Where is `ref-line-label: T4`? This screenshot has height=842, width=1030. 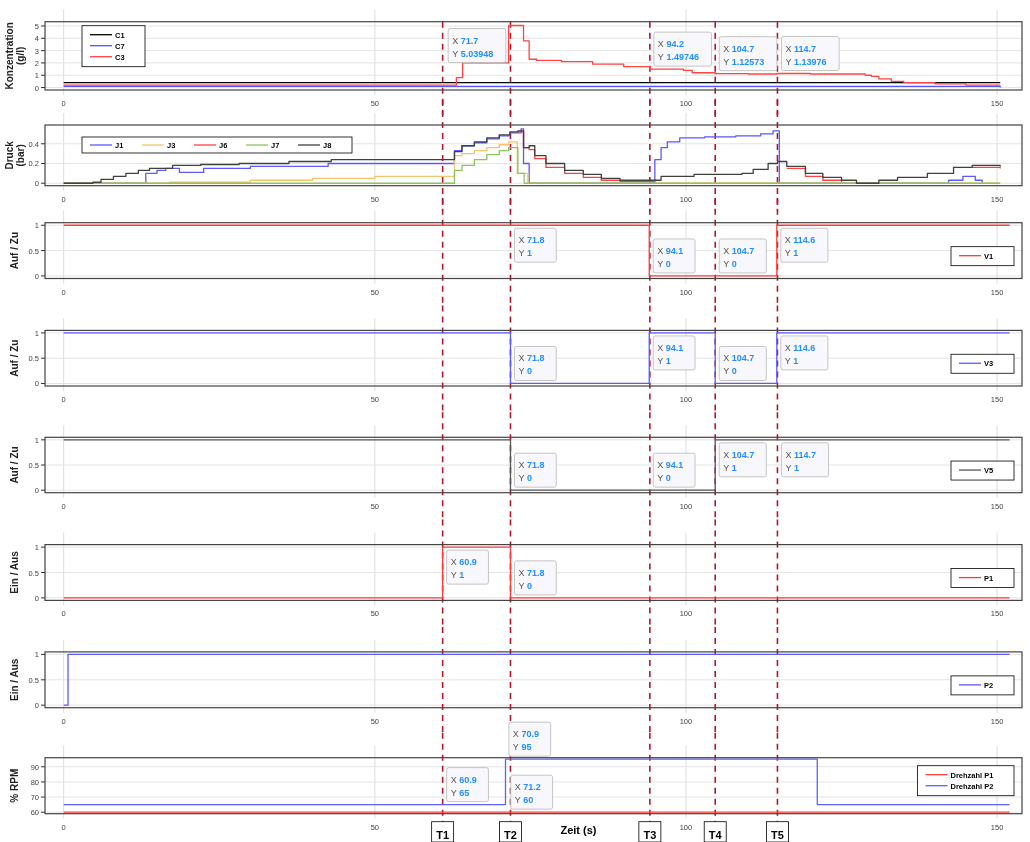
ref-line-label: T4 is located at coordinates (715, 834).